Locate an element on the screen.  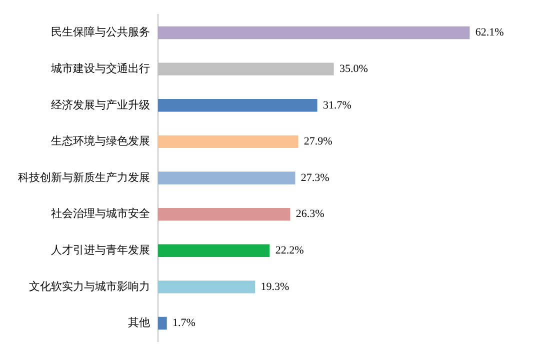
data-label: 26.3% is located at coordinates (310, 214).